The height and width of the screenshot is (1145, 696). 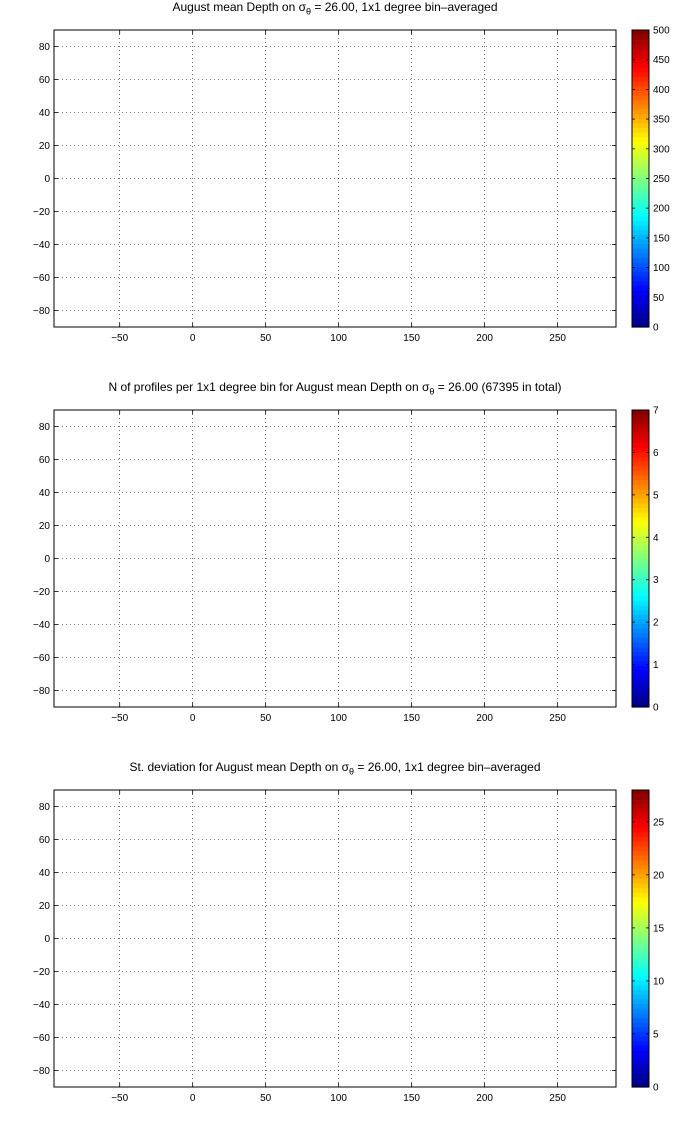 What do you see at coordinates (656, 708) in the screenshot?
I see `colorbar-tick-label: 0` at bounding box center [656, 708].